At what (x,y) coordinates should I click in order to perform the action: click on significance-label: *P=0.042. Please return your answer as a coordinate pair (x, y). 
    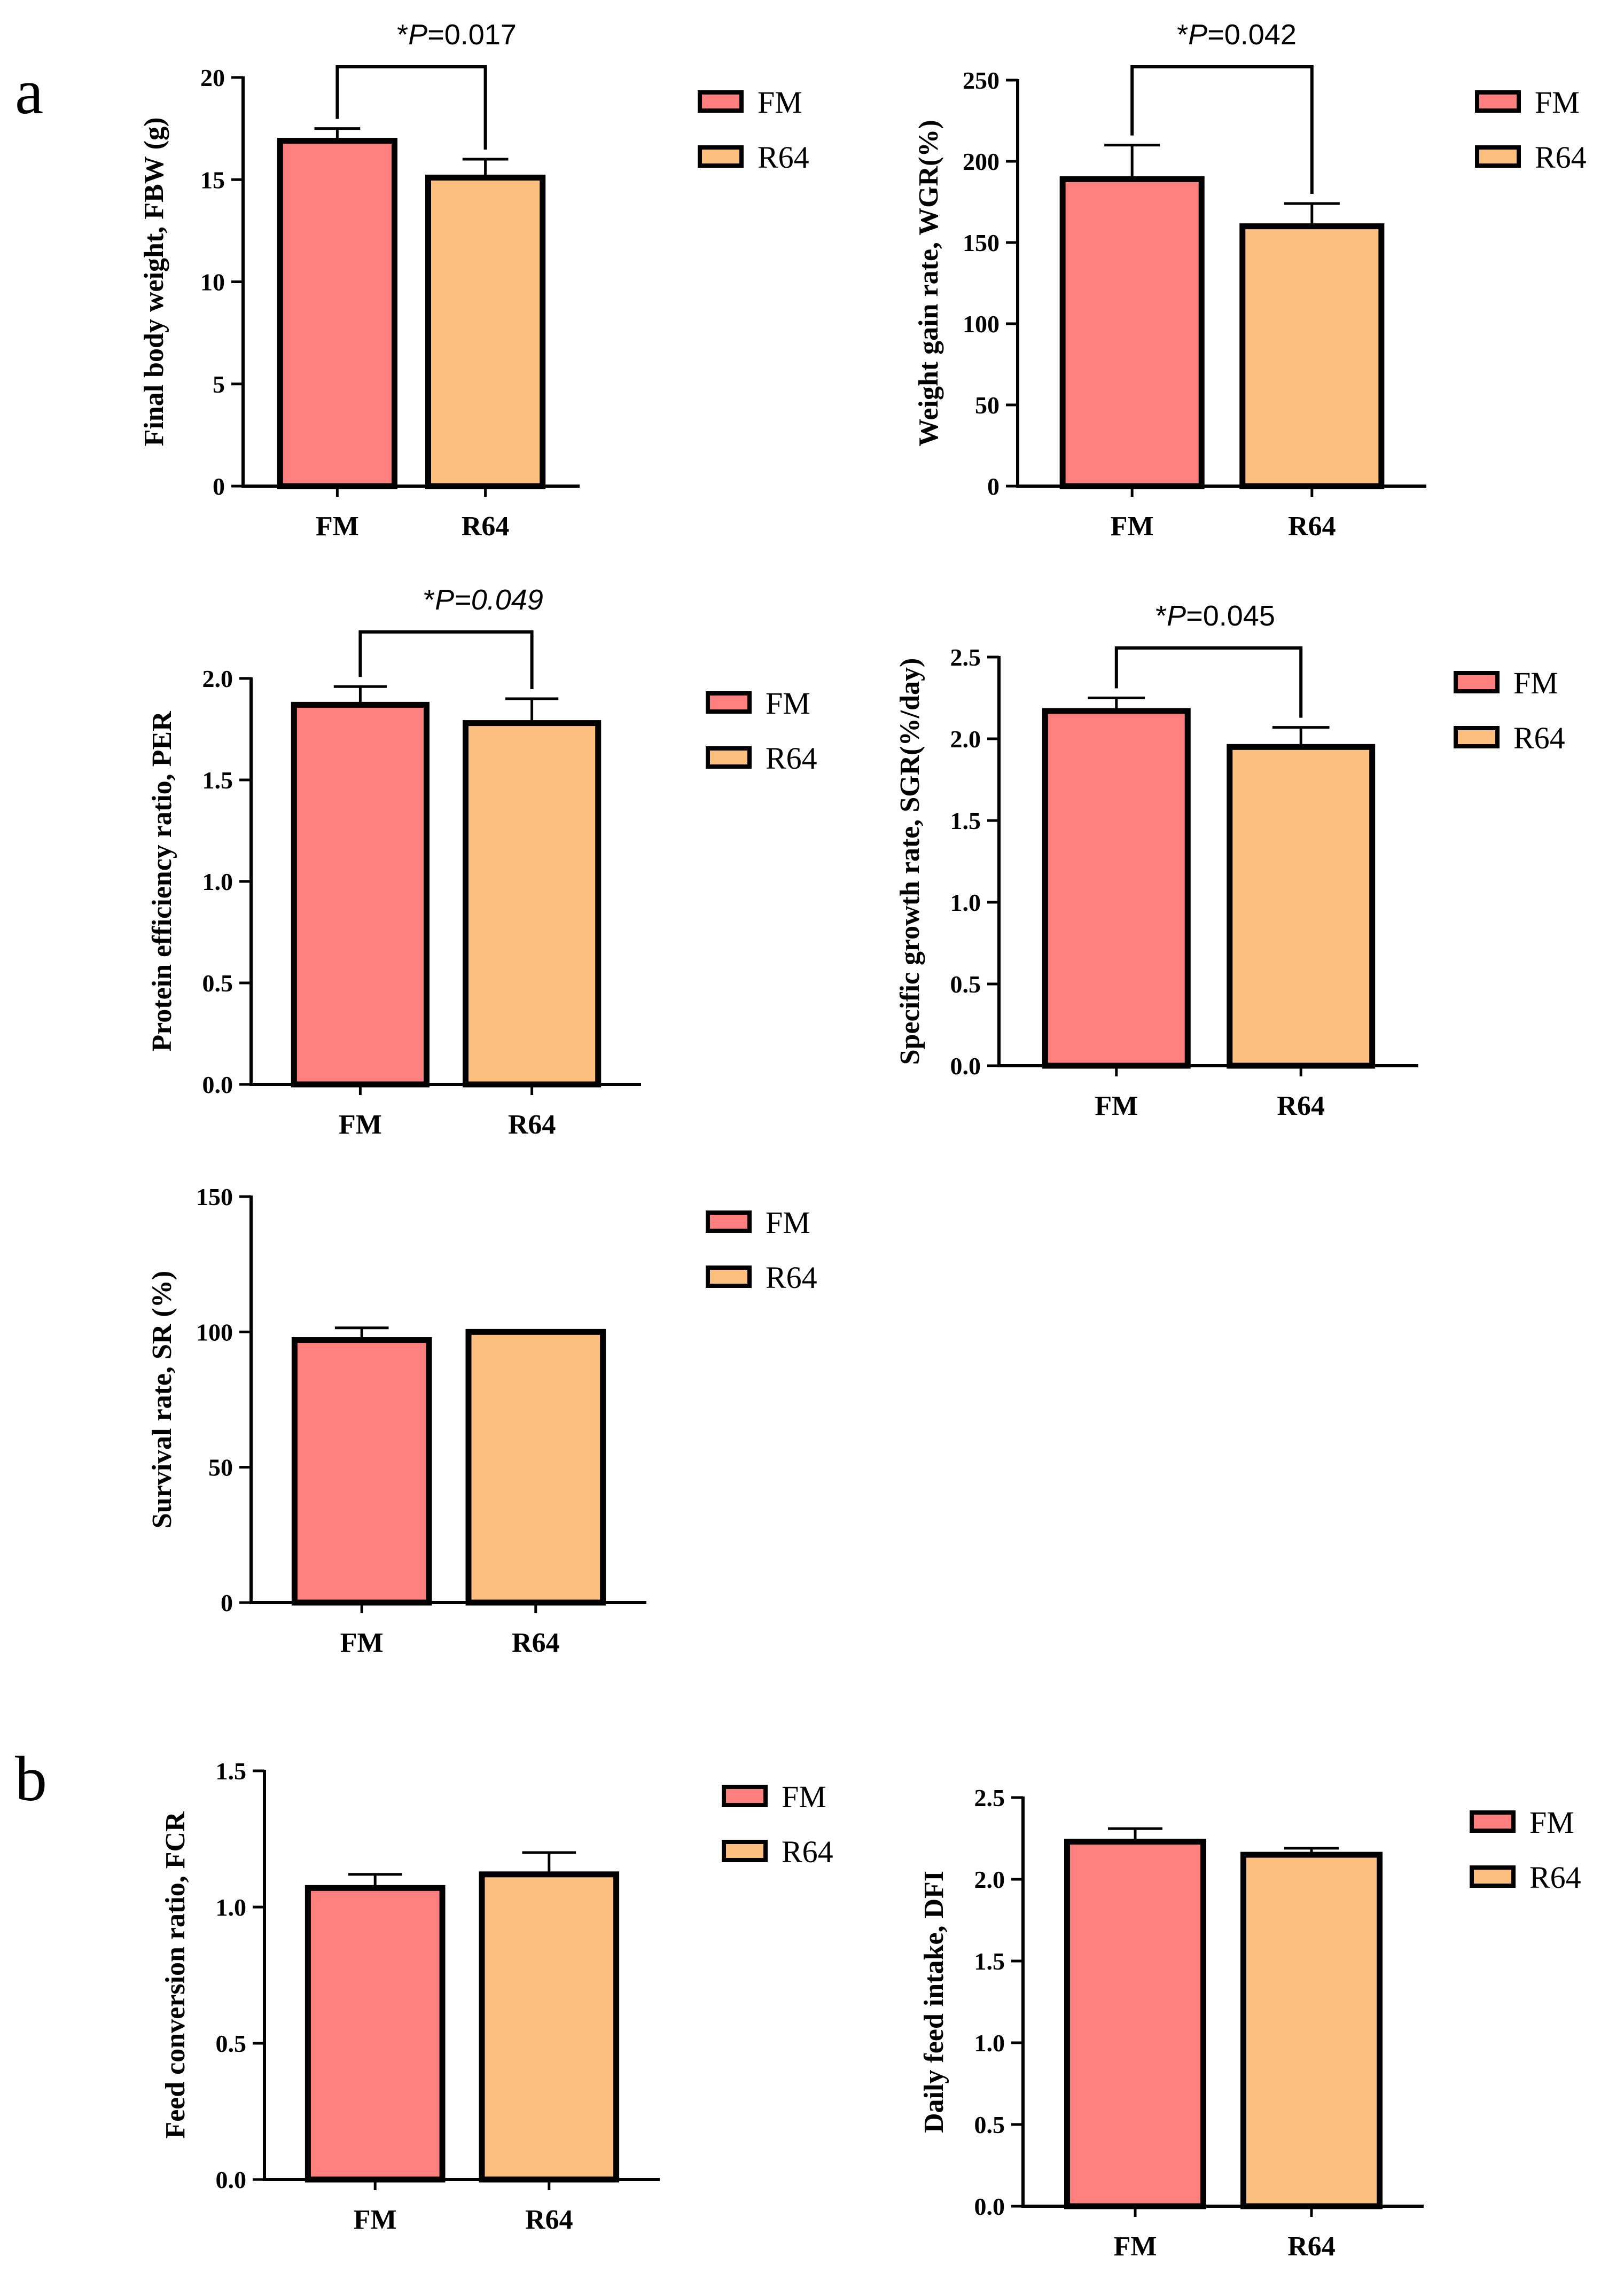
    Looking at the image, I should click on (1237, 35).